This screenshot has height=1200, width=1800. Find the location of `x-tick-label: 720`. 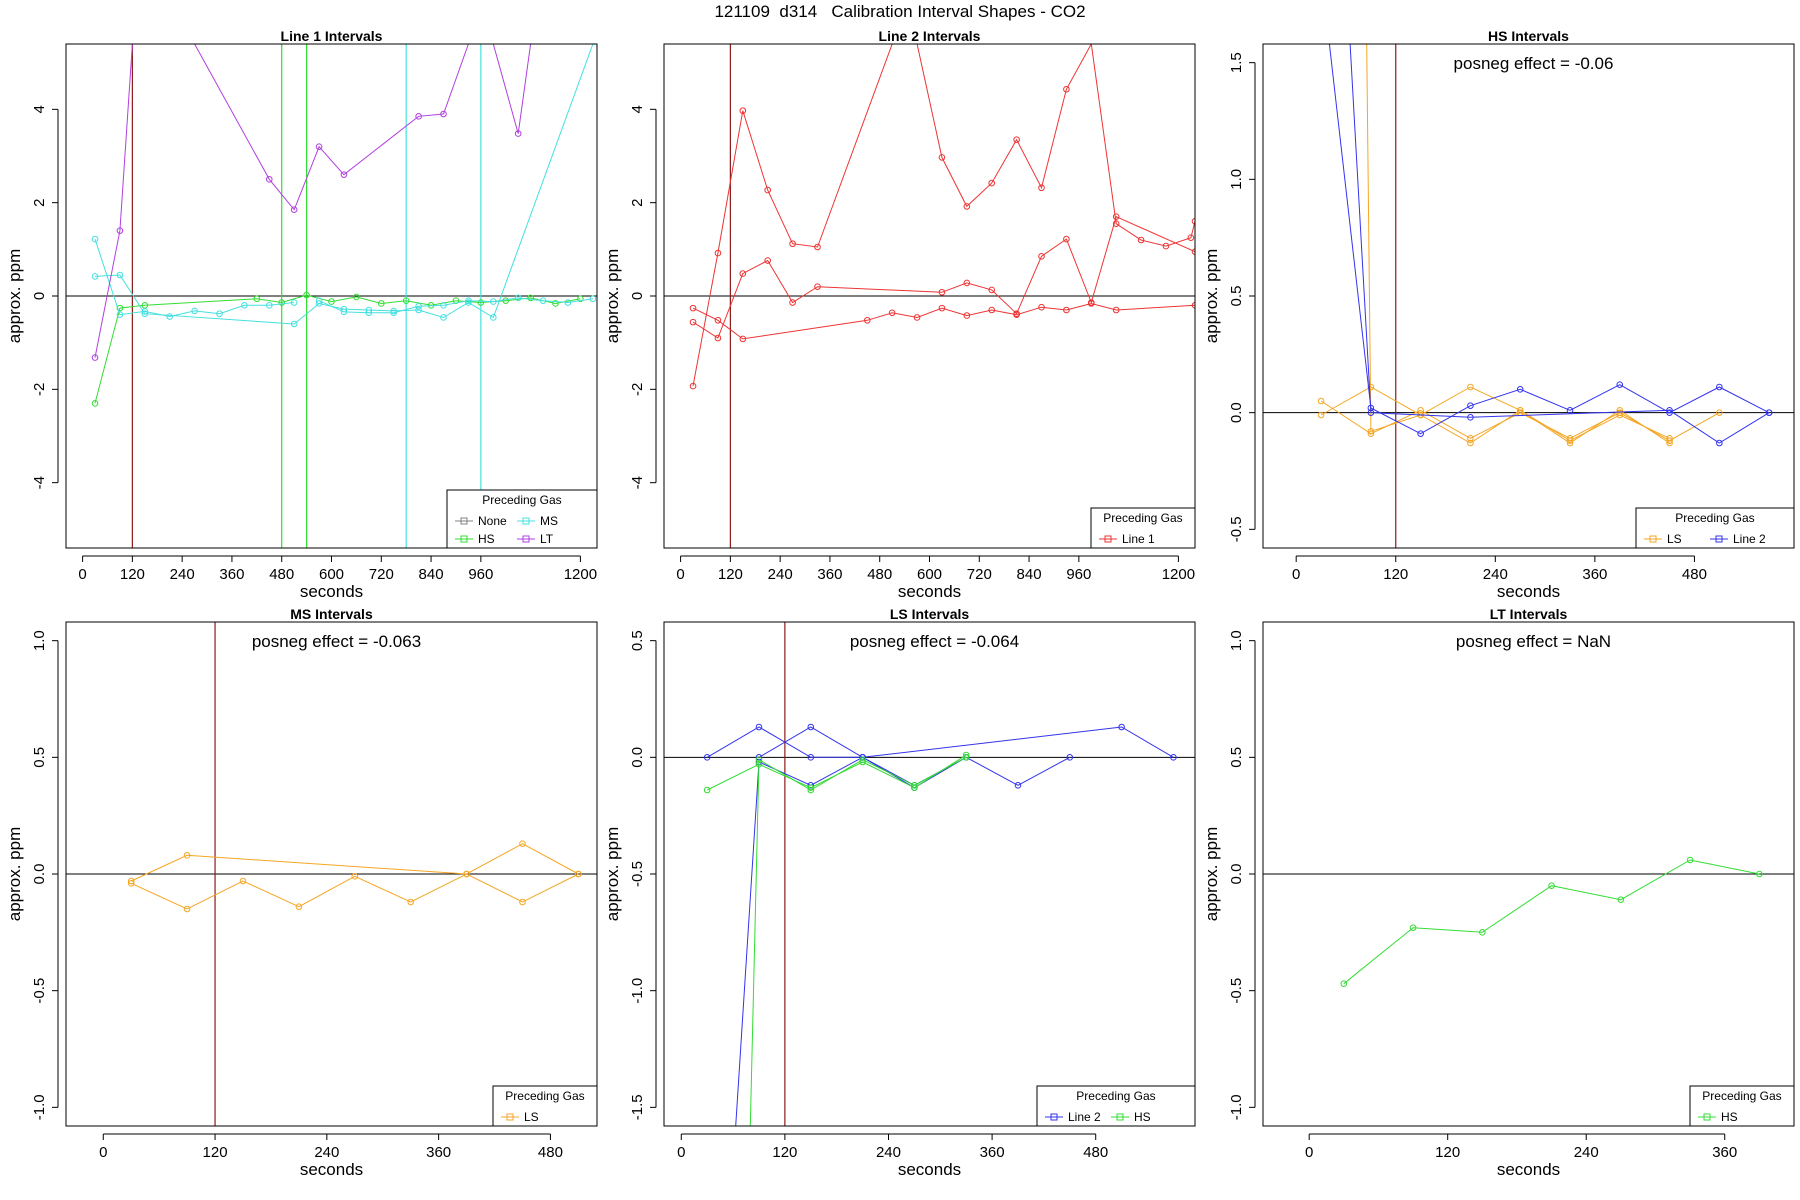

x-tick-label: 720 is located at coordinates (979, 574).